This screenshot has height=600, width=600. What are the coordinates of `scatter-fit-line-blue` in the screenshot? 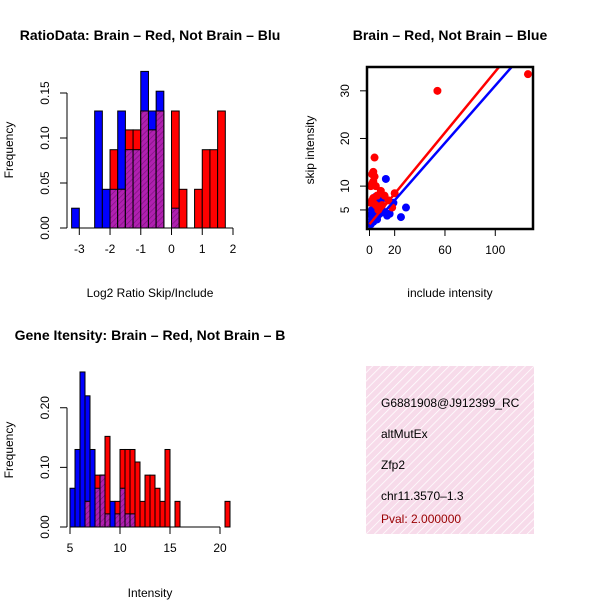 It's located at (440, 148).